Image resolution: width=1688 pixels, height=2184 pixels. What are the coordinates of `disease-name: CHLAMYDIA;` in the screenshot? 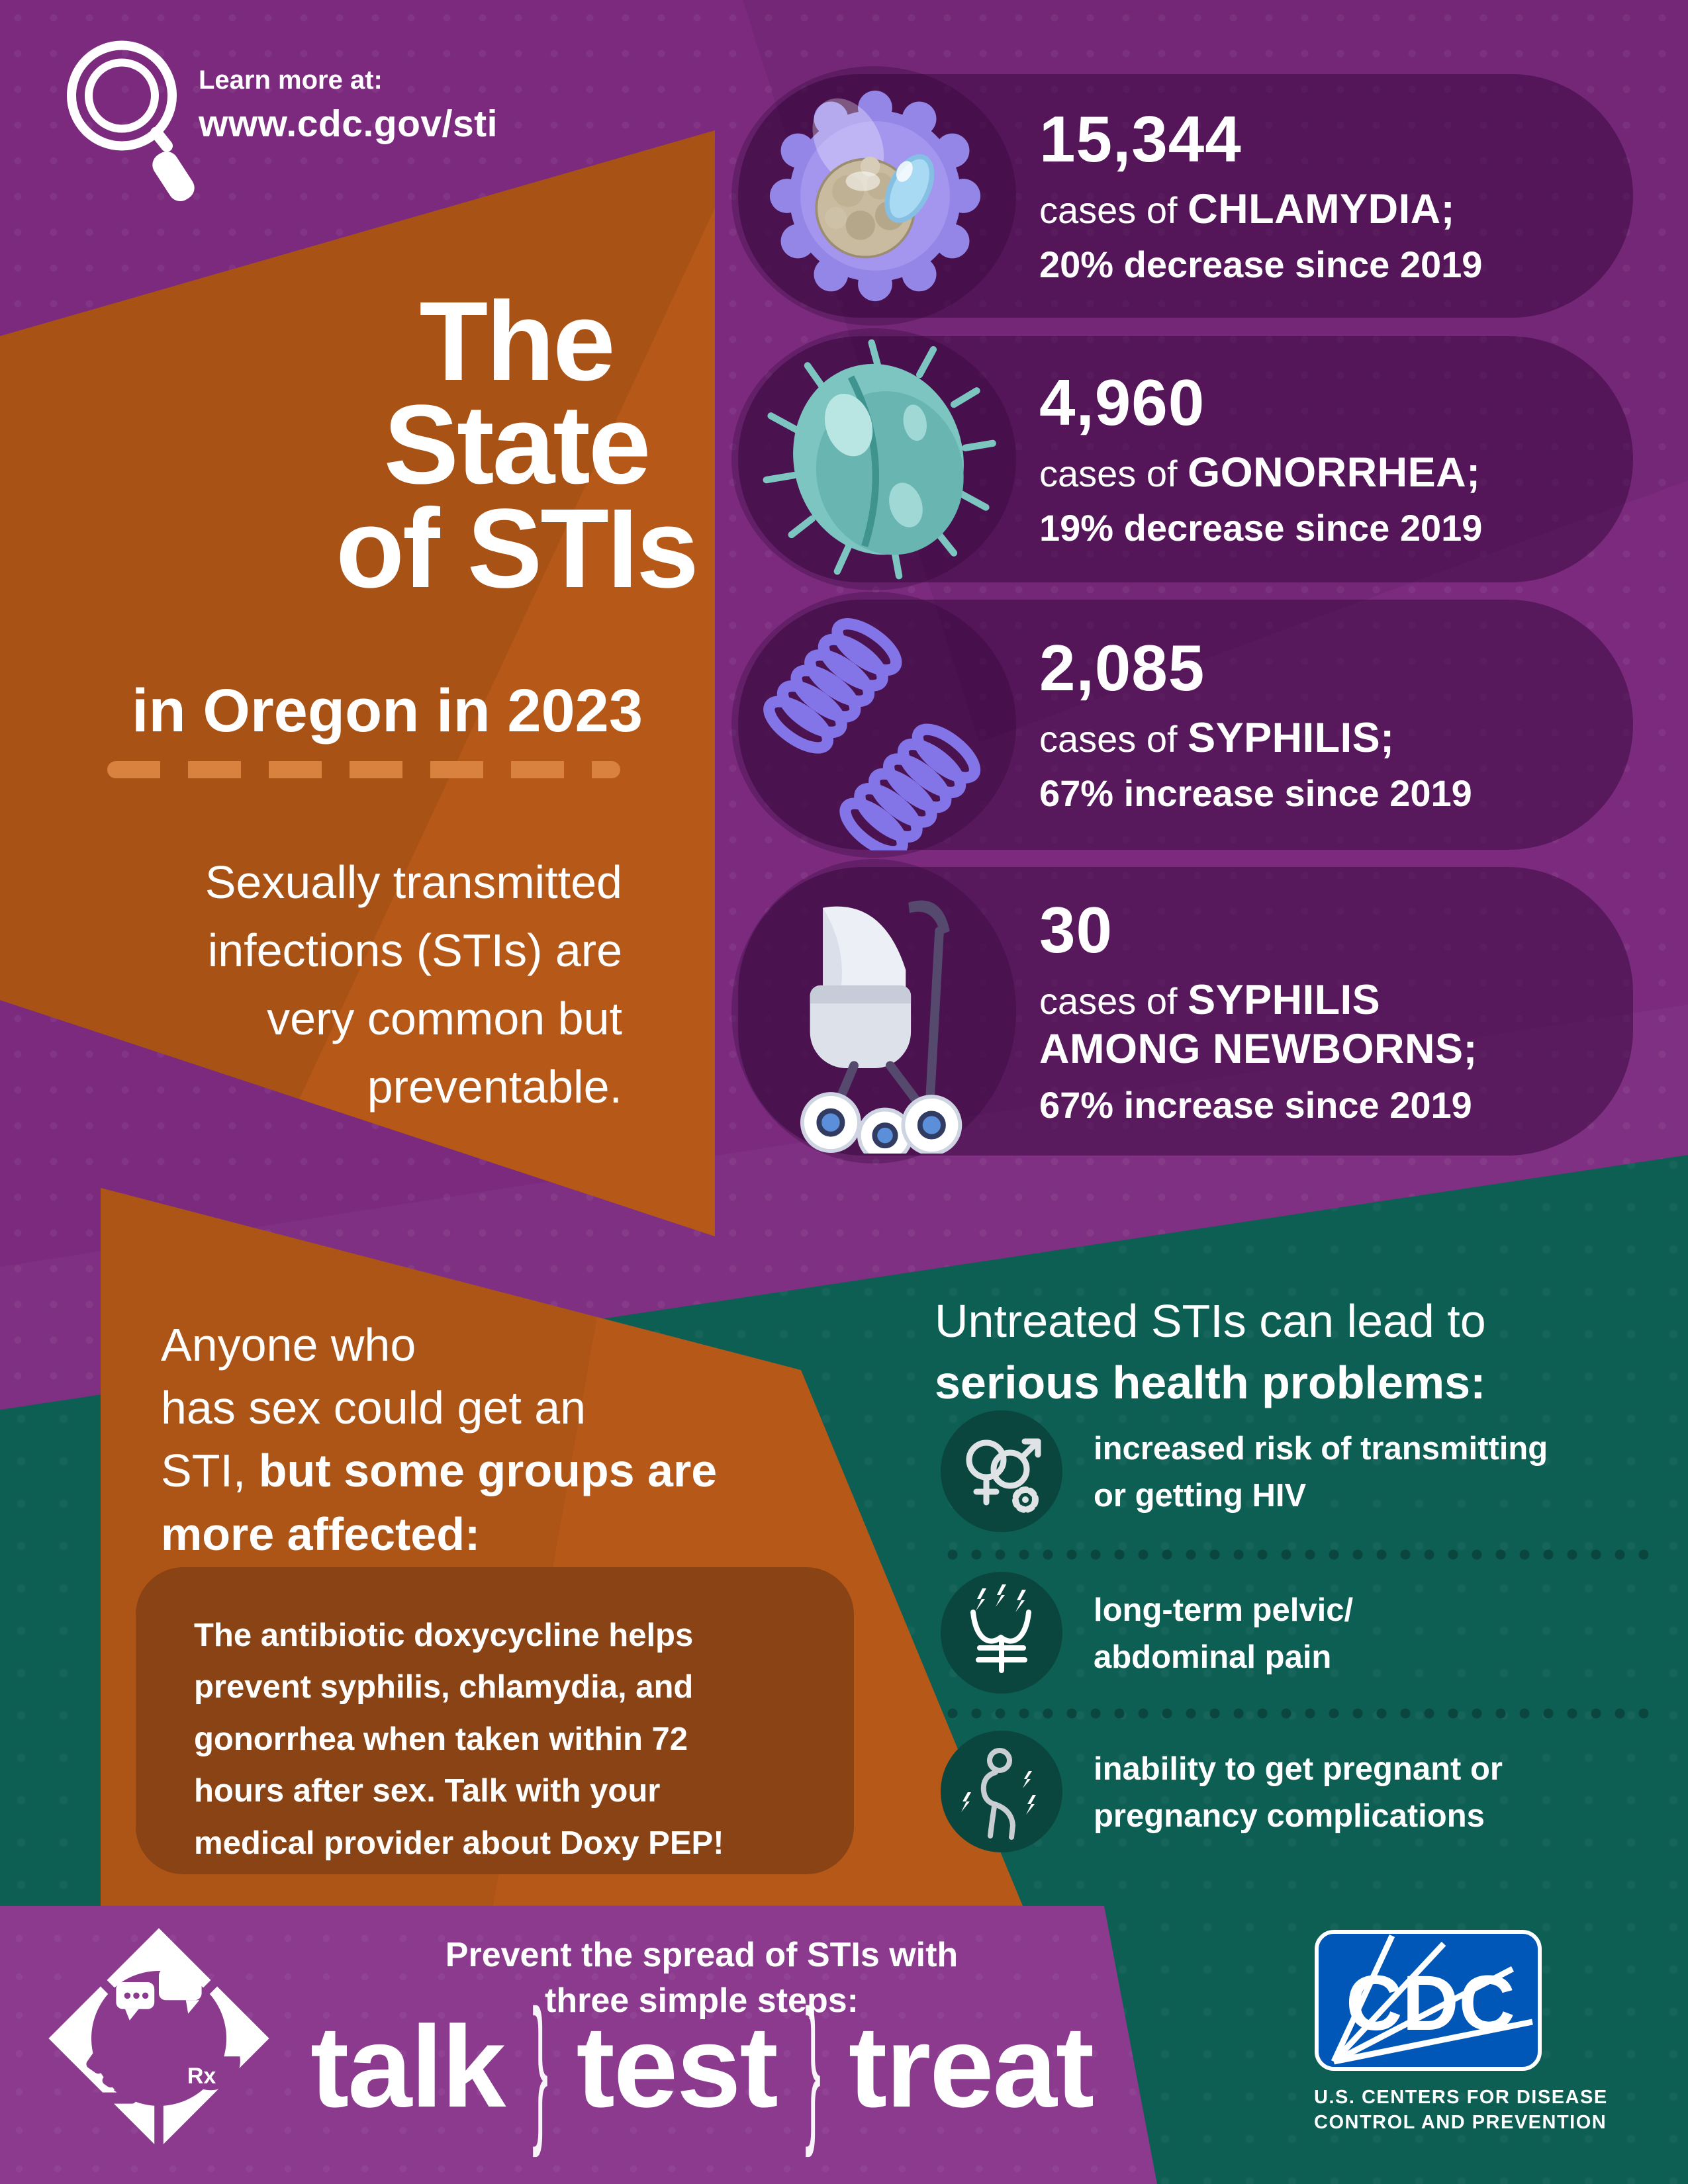 It's located at (1322, 209).